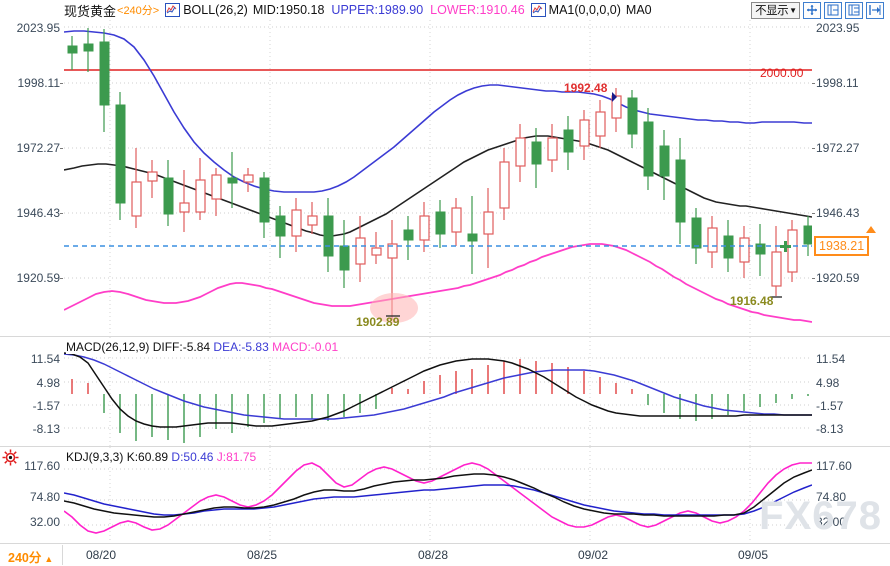 This screenshot has width=890, height=566. I want to click on period-badge-label: 240分, so click(25, 558).